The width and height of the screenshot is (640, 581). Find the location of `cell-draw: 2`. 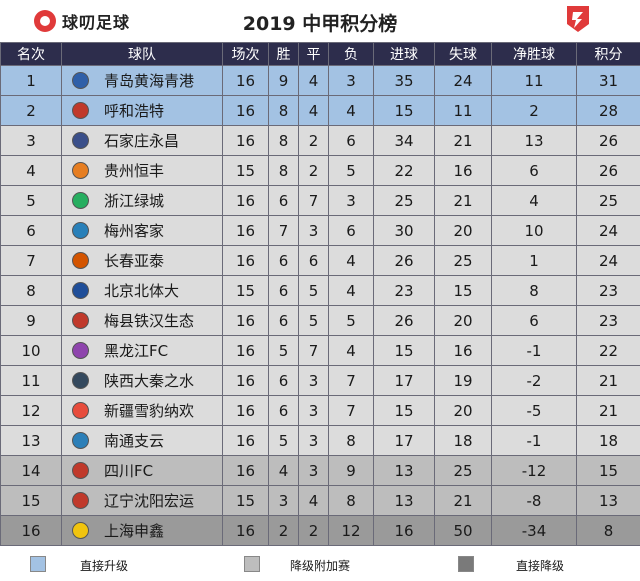

cell-draw: 2 is located at coordinates (313, 140).